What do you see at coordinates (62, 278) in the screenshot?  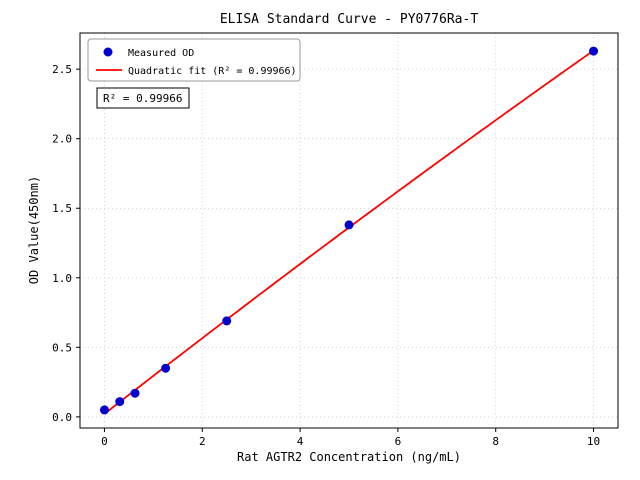 I see `y-tick-label: 1.0` at bounding box center [62, 278].